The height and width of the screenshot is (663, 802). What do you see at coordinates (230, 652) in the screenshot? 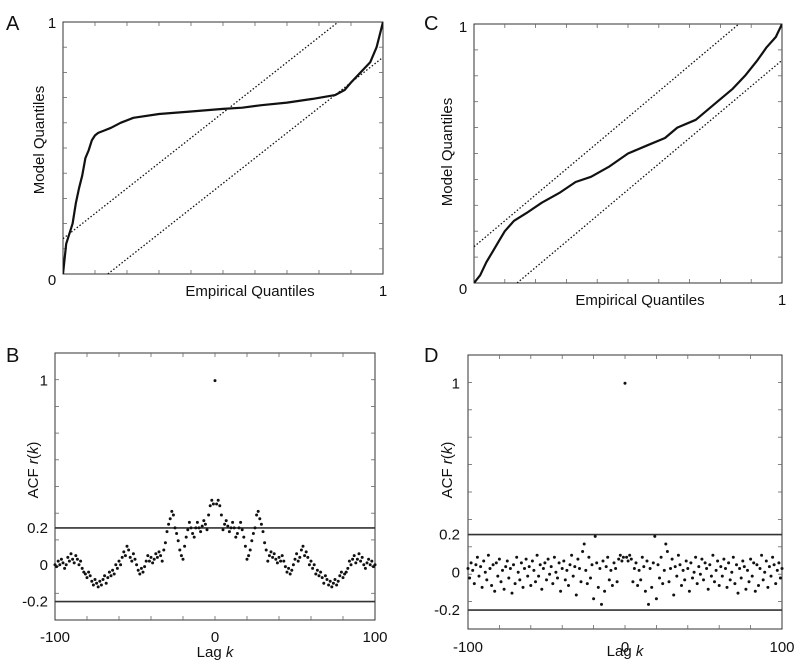
I see `panel-b-x-axis-label-var: k` at bounding box center [230, 652].